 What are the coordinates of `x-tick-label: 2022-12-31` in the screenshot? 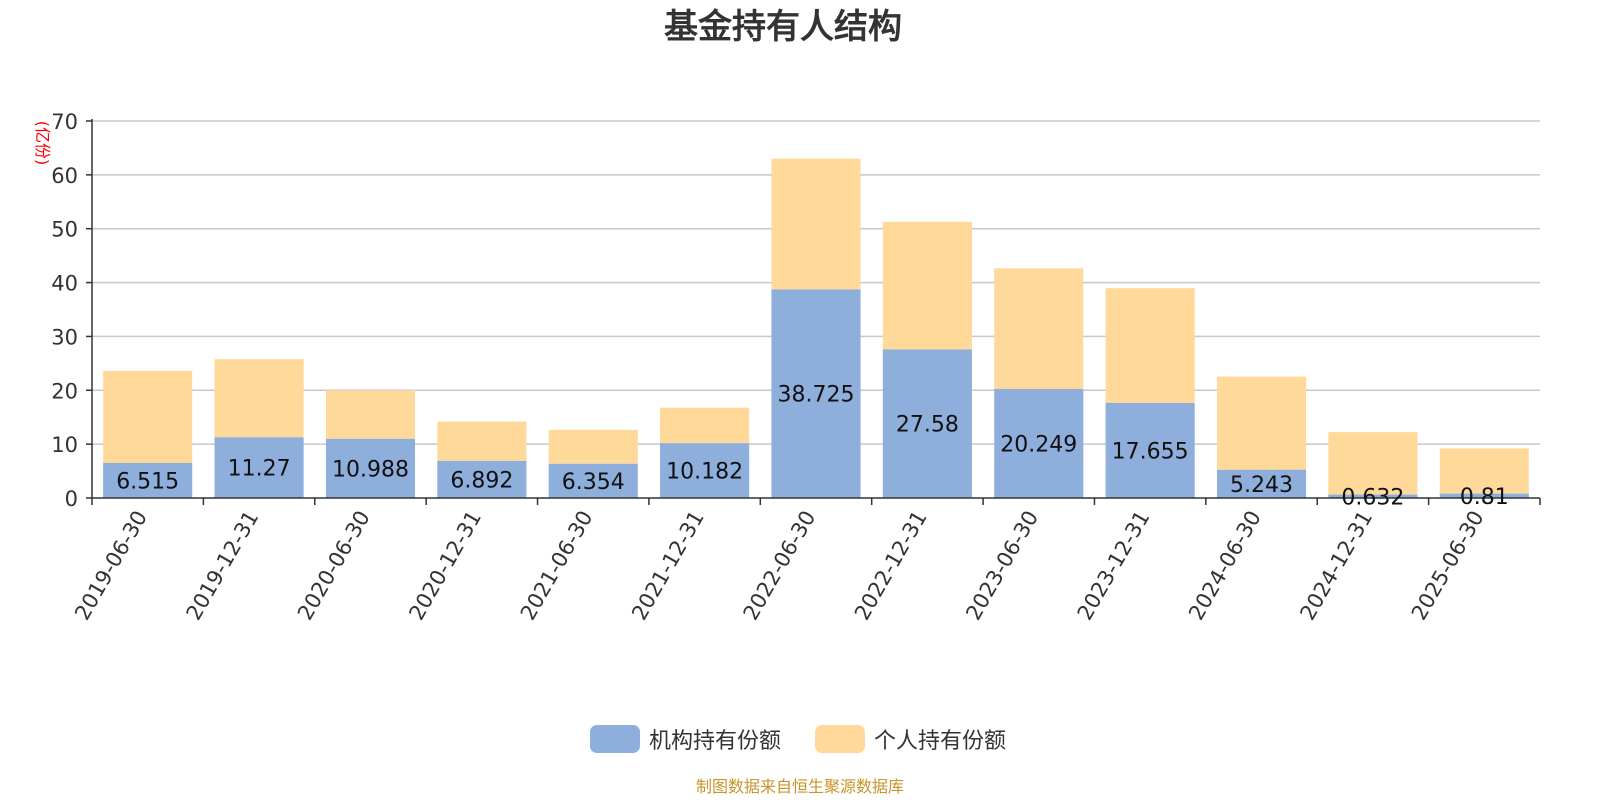 It's located at (891, 566).